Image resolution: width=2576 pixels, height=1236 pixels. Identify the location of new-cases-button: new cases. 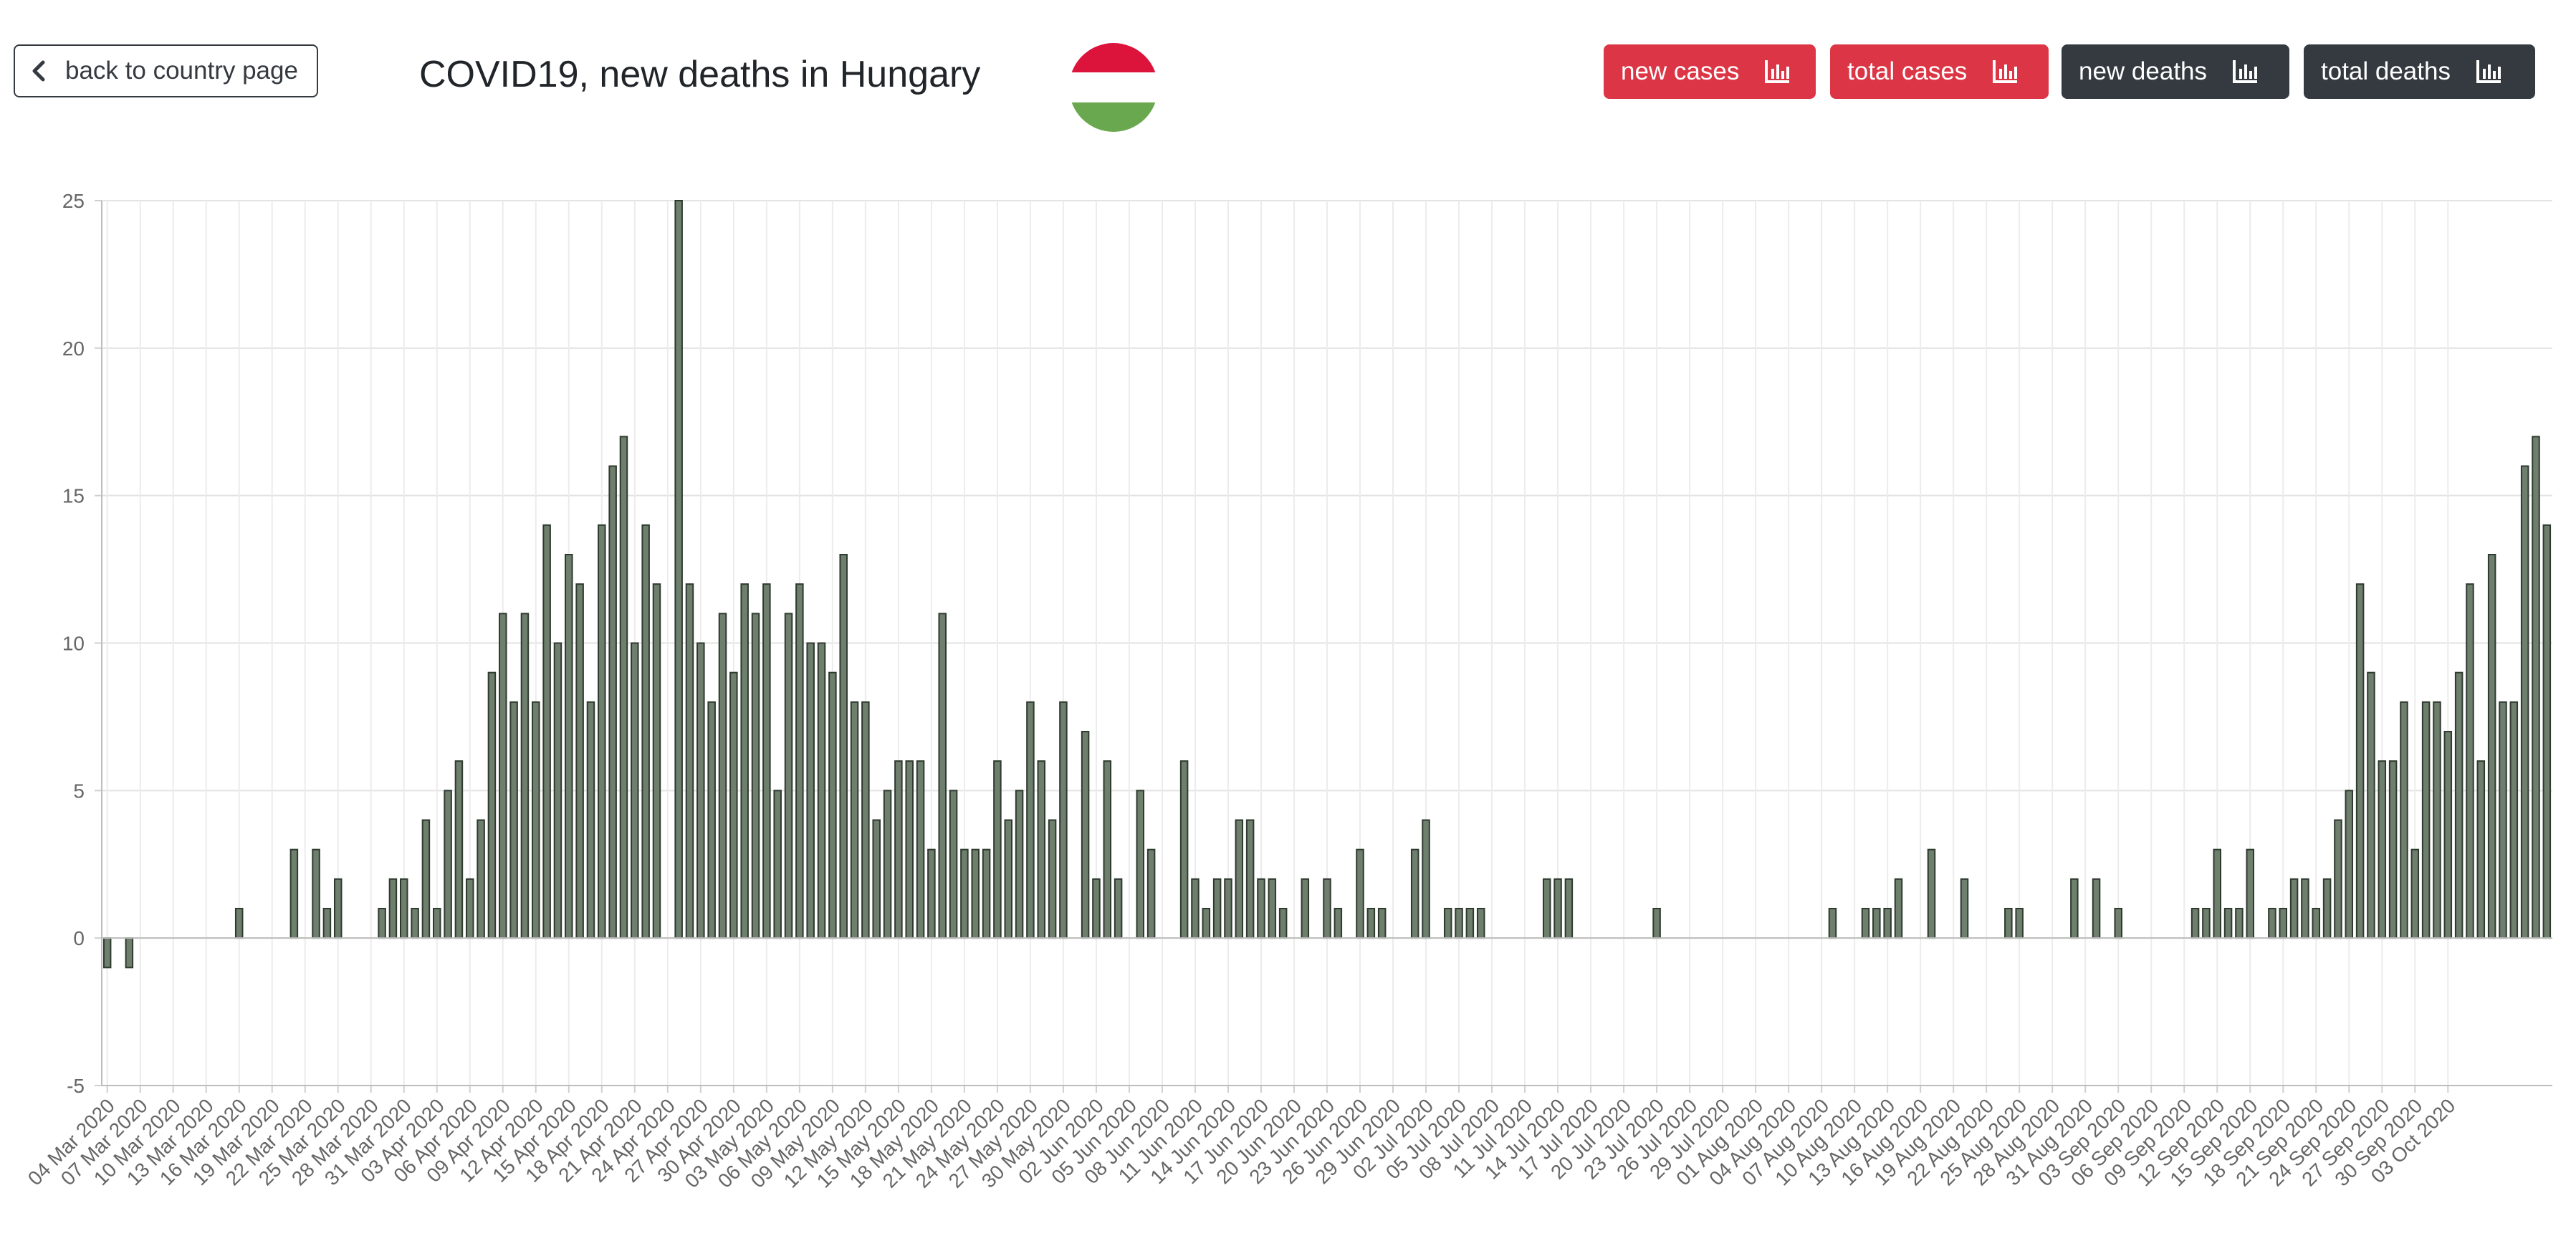
(1710, 71).